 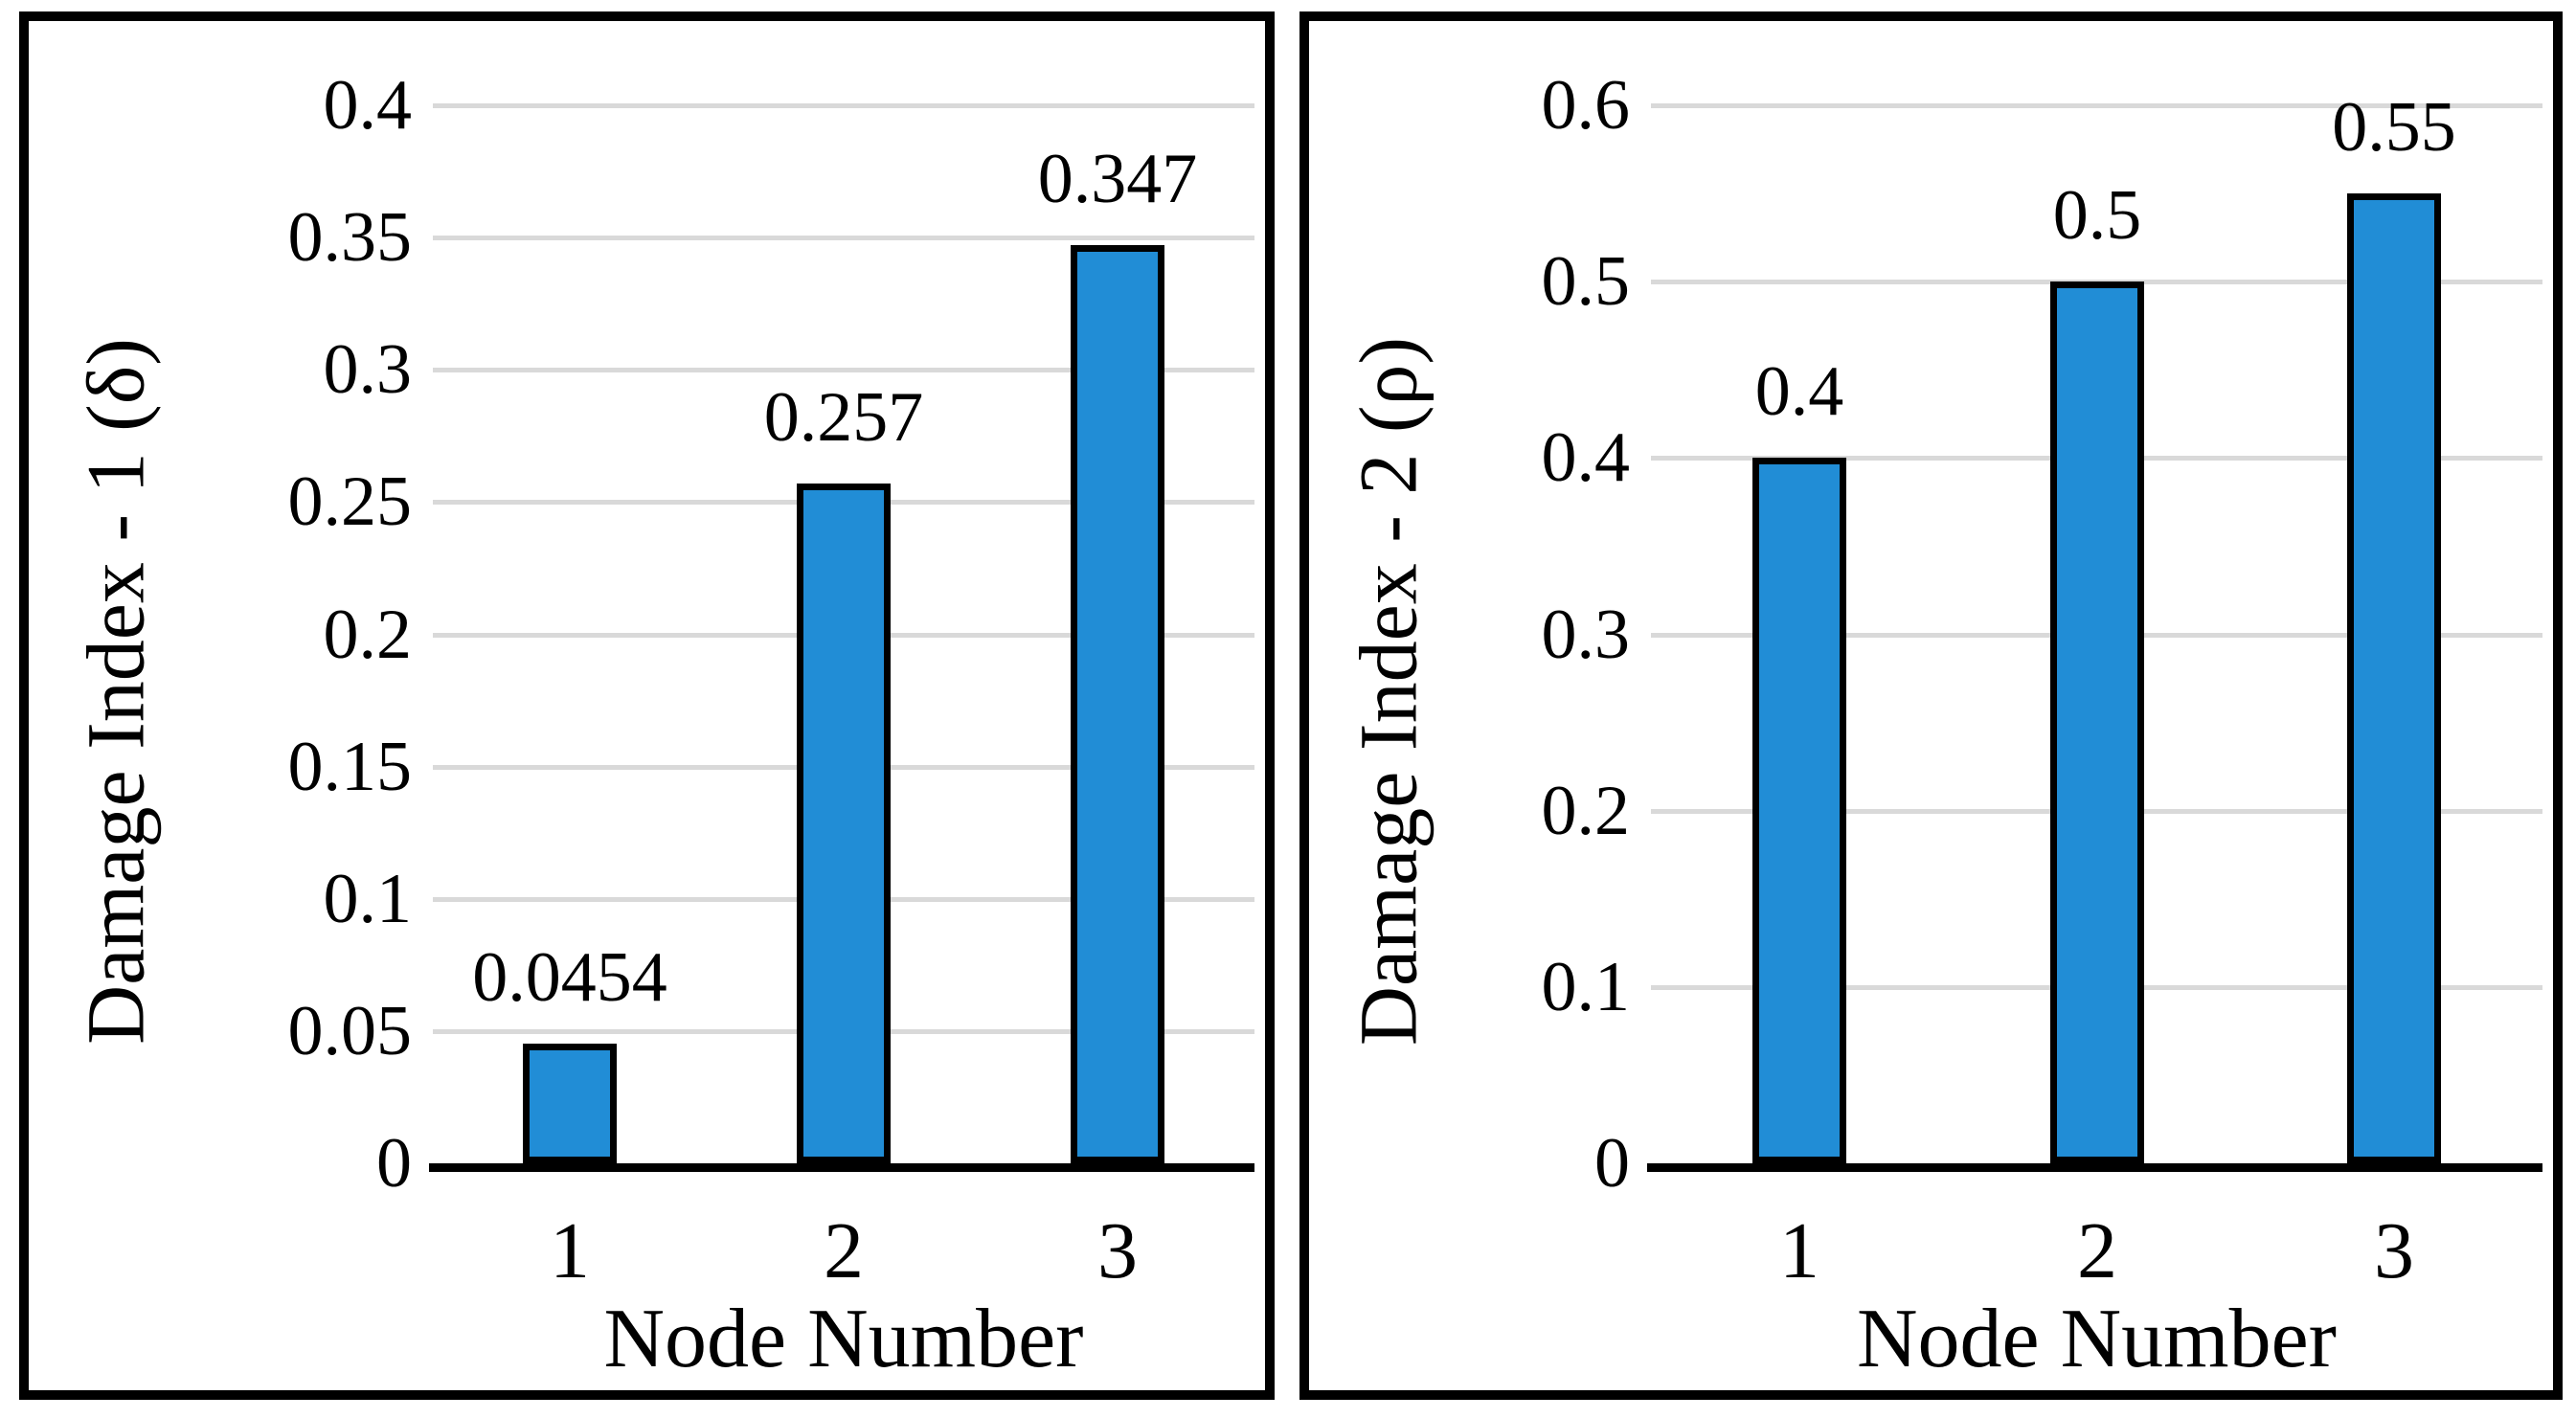 I want to click on bar-value-label: 0.257, so click(x=843, y=417).